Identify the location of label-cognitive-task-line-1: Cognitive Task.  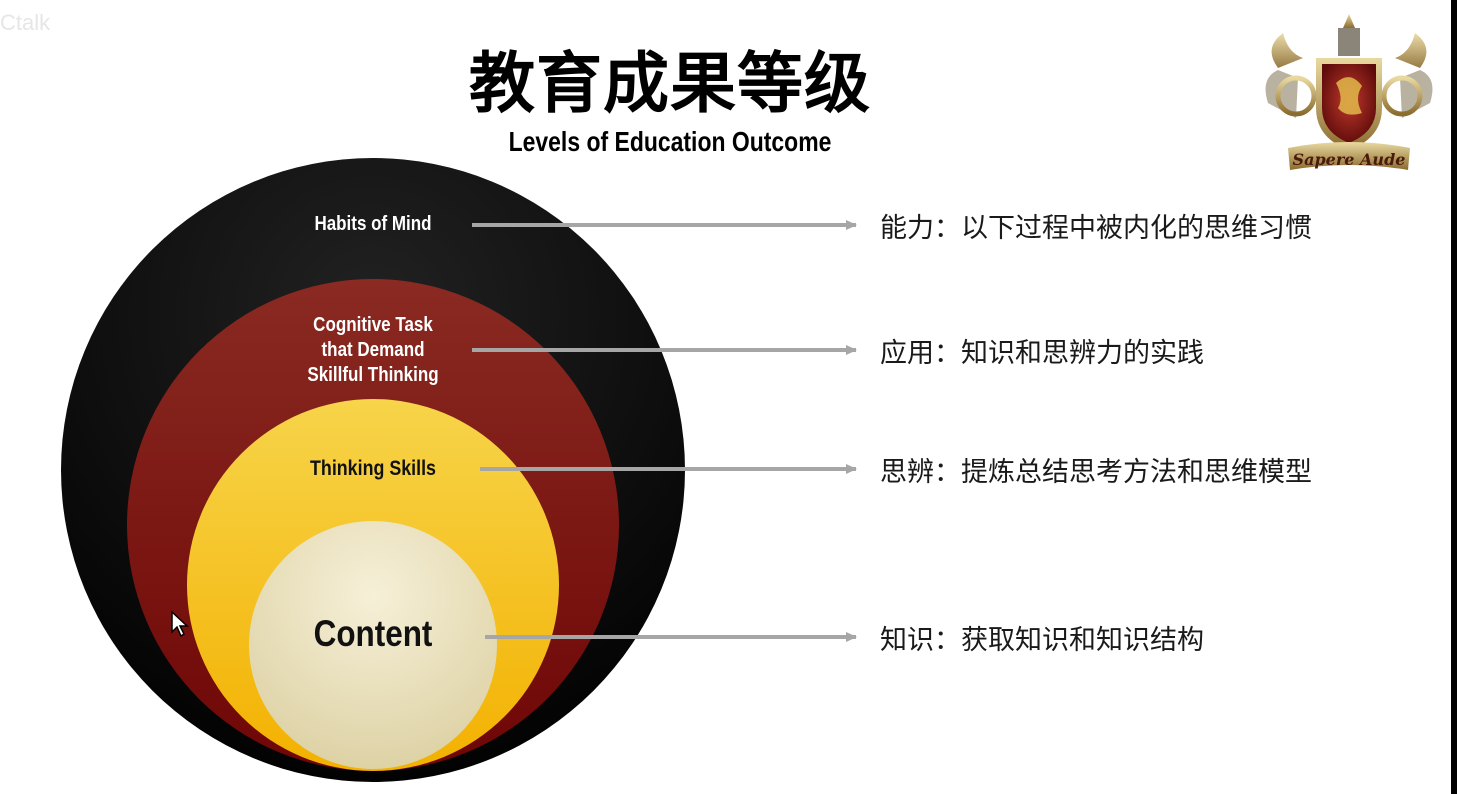
(373, 325).